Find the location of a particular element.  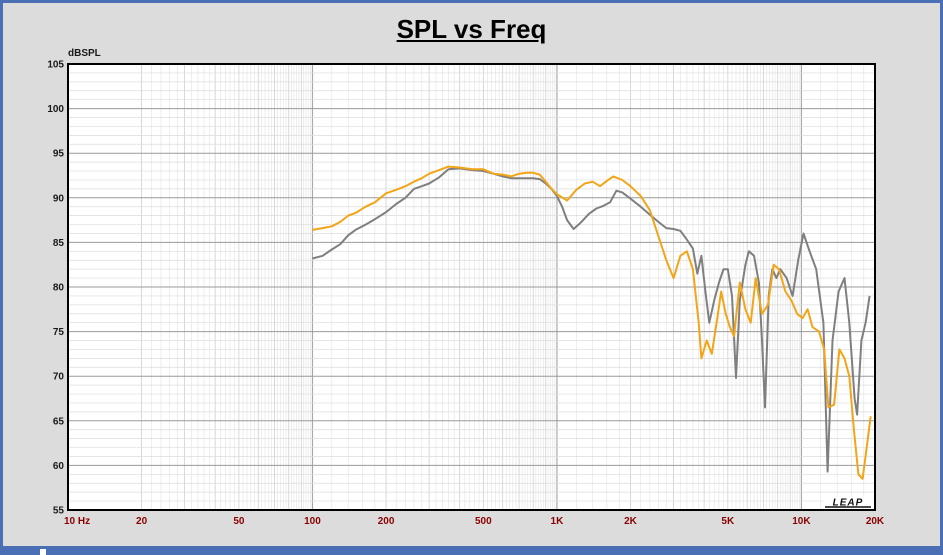

x-tick-label: 5K is located at coordinates (728, 521).